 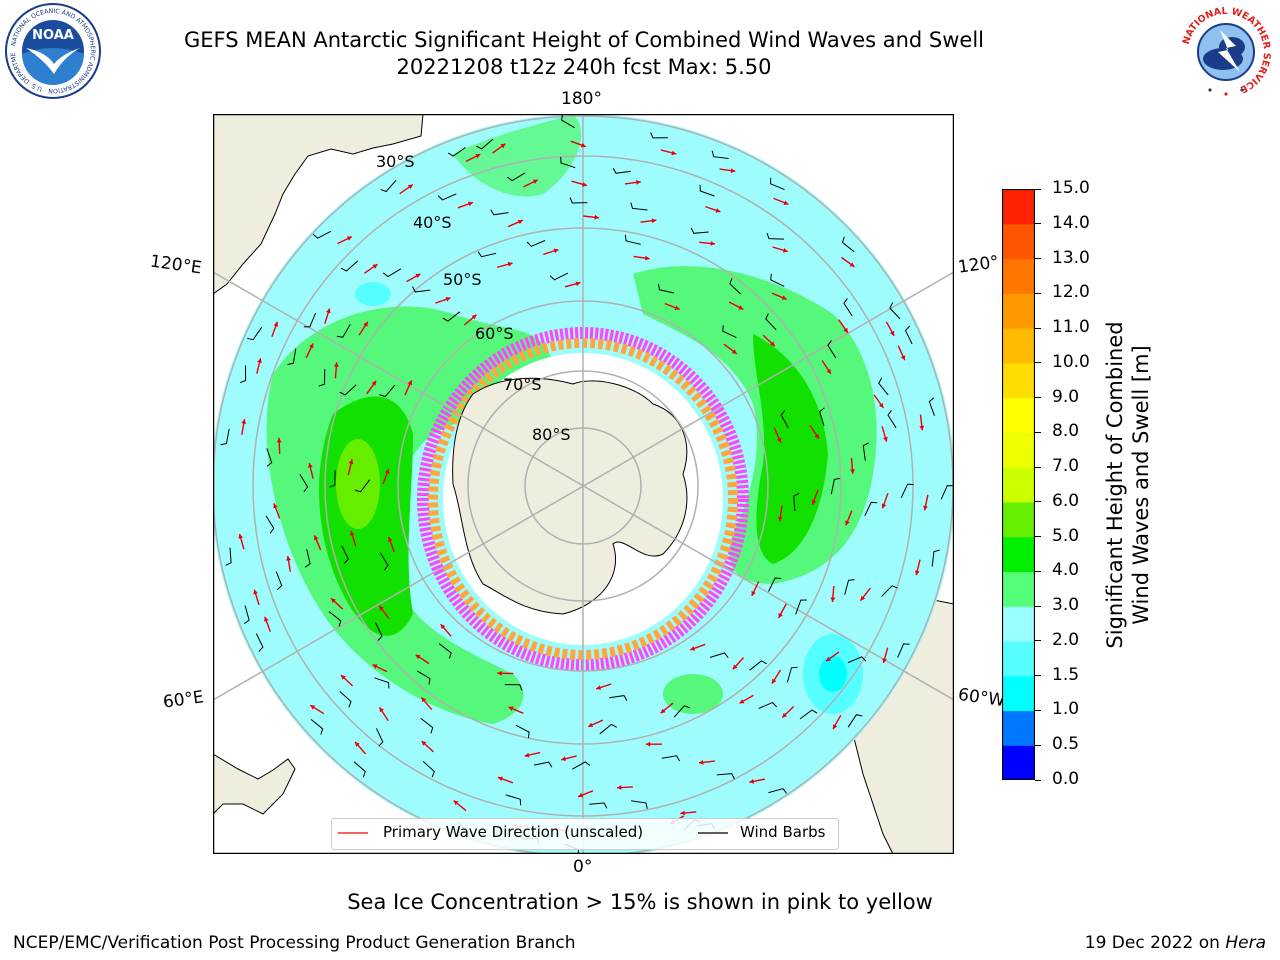 What do you see at coordinates (1071, 327) in the screenshot?
I see `colorbar-tick-label: 11.0` at bounding box center [1071, 327].